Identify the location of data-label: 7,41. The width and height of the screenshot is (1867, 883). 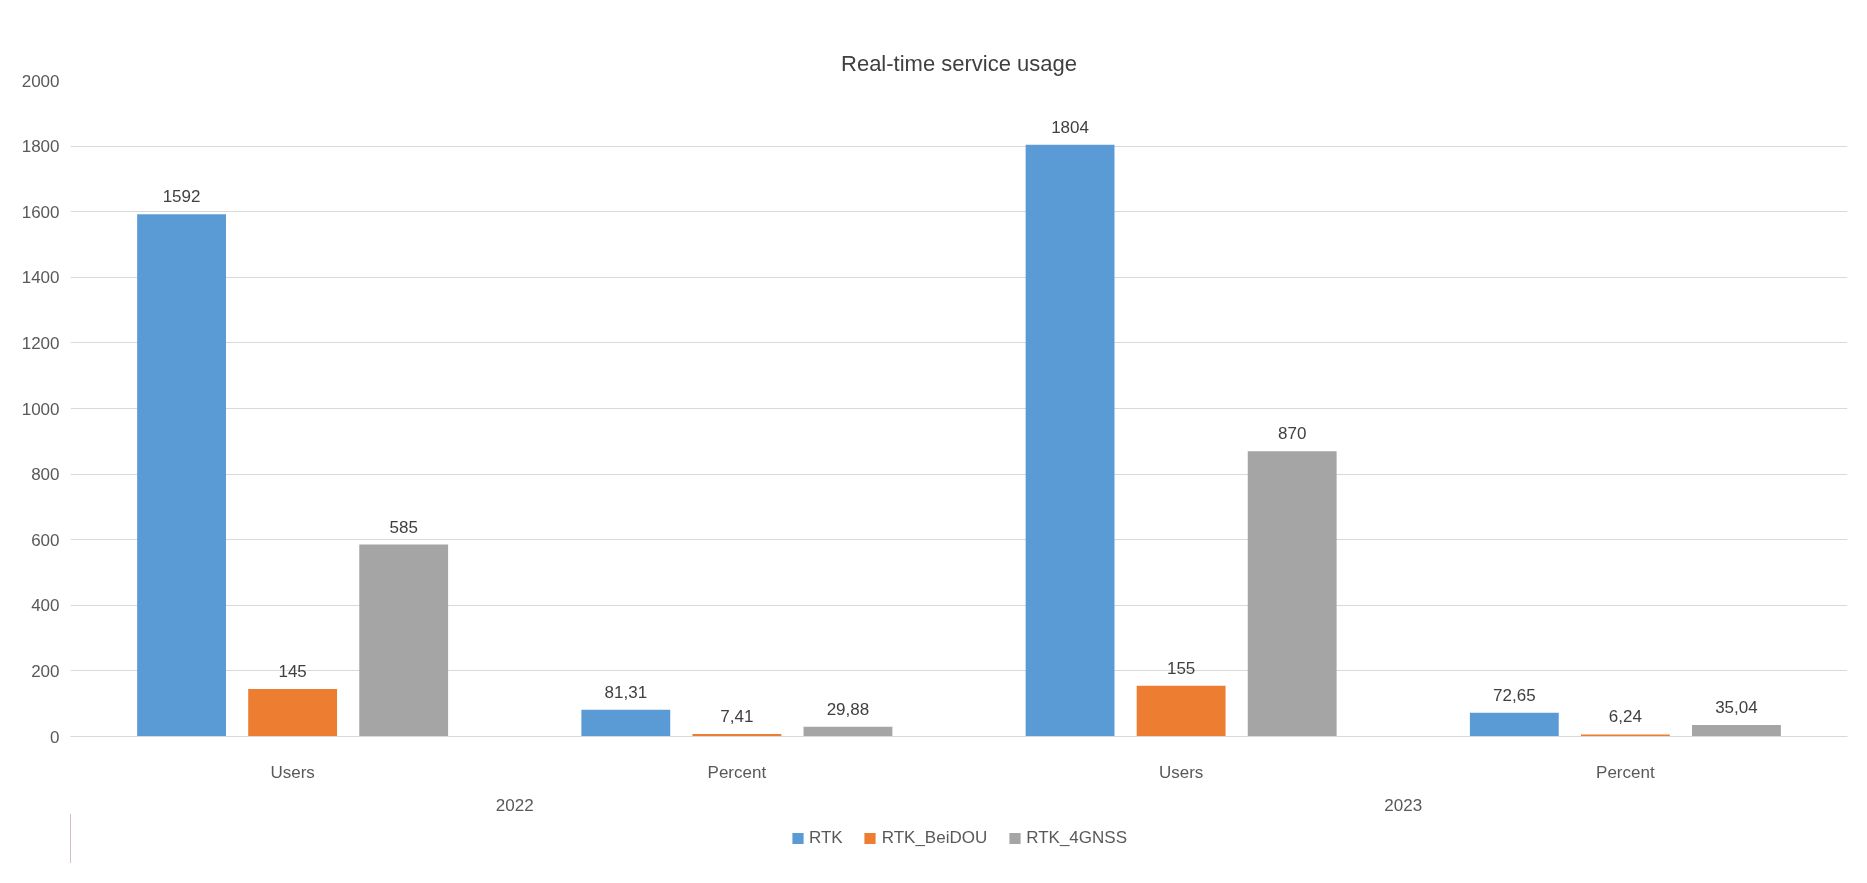
(737, 717).